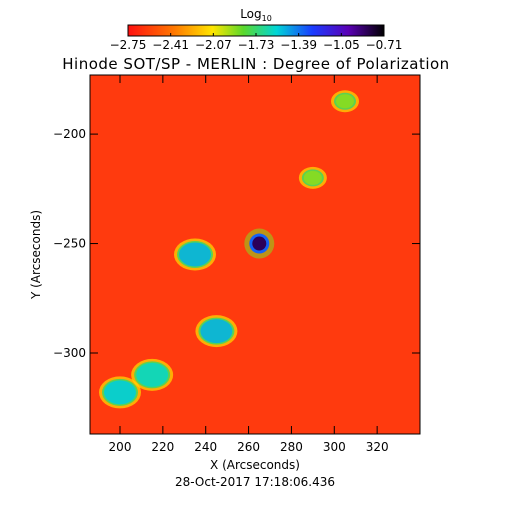  Describe the element at coordinates (120, 447) in the screenshot. I see `x-tick-label: 200` at that location.